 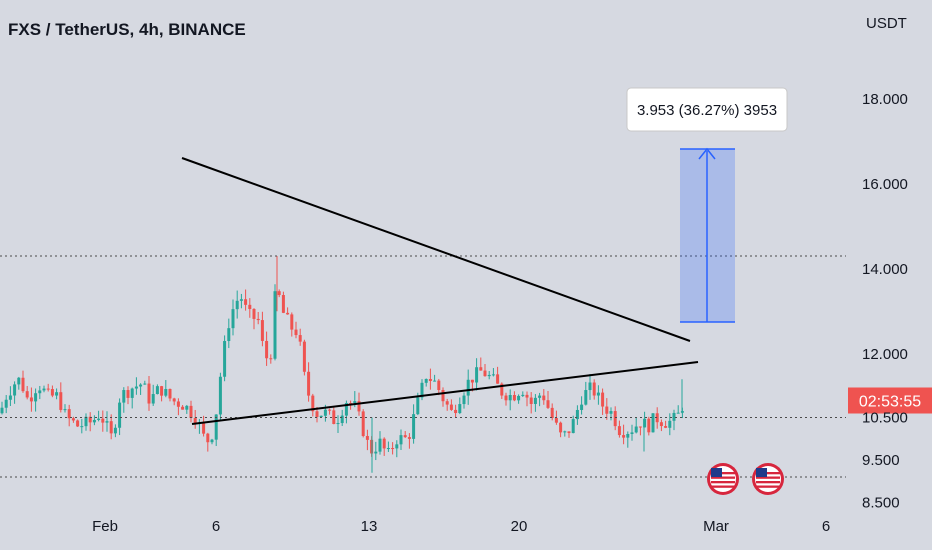 I want to click on x-tick-label: Feb, so click(x=105, y=526).